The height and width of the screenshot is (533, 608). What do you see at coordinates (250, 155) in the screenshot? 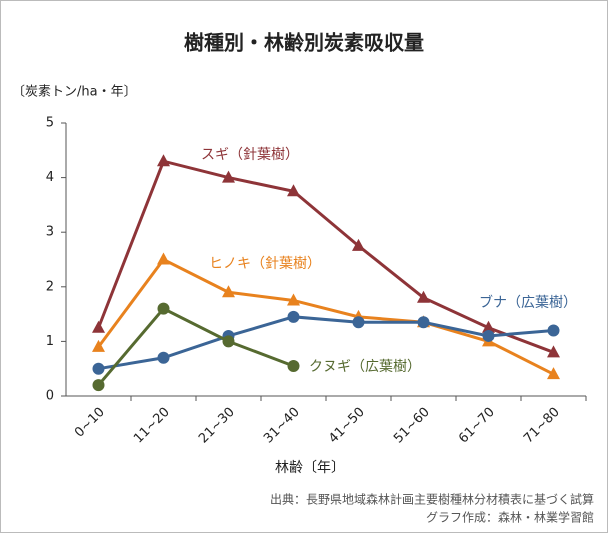
I see `series-label: スギ（針葉樹）` at bounding box center [250, 155].